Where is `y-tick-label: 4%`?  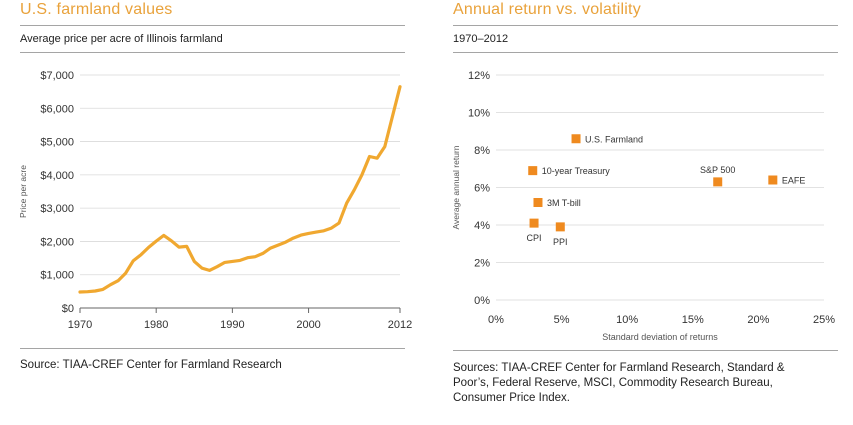 y-tick-label: 4% is located at coordinates (482, 226).